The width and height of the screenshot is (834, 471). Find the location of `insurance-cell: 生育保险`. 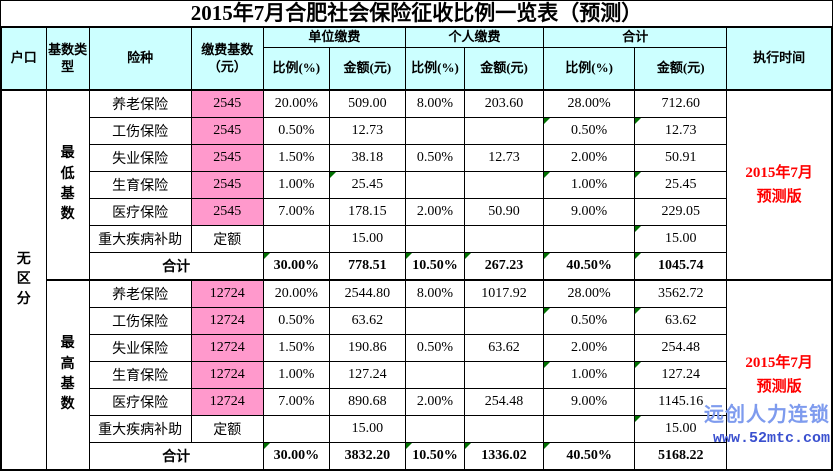

insurance-cell: 生育保险 is located at coordinates (140, 375).